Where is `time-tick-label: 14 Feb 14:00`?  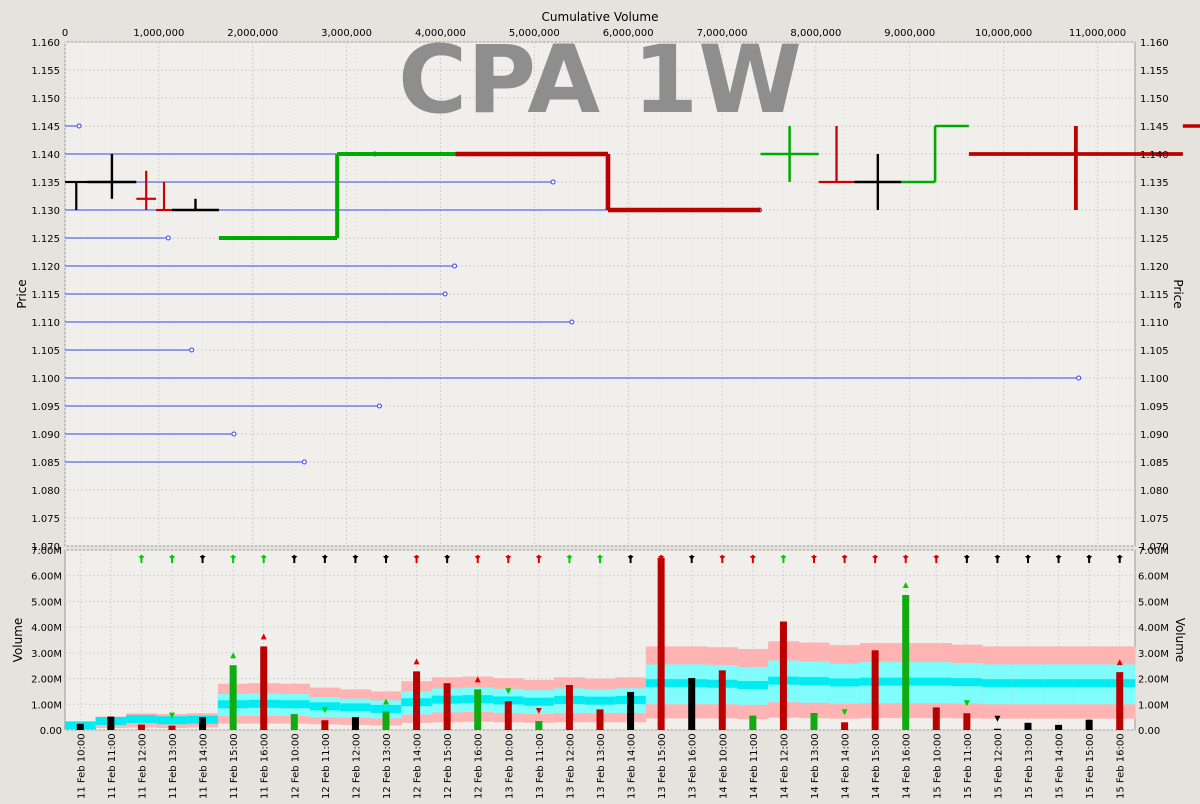 time-tick-label: 14 Feb 14:00 is located at coordinates (846, 766).